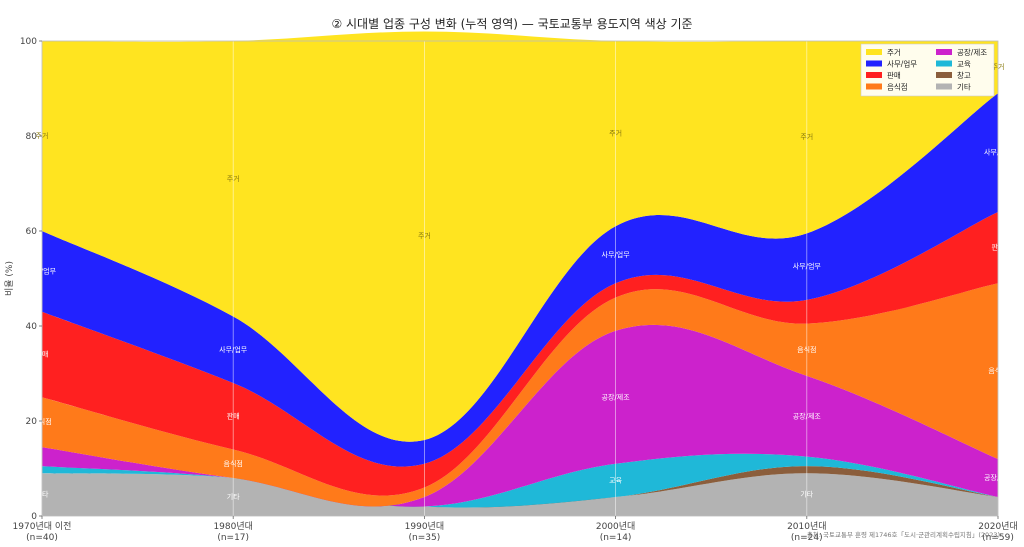 The height and width of the screenshot is (547, 1024). What do you see at coordinates (32, 327) in the screenshot?
I see `y-tick-label: 40` at bounding box center [32, 327].